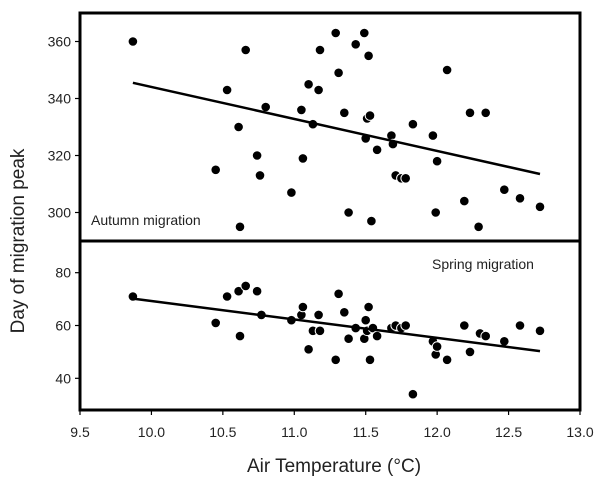 The width and height of the screenshot is (595, 478). Describe the element at coordinates (63, 326) in the screenshot. I see `y-tick-label: 60` at that location.